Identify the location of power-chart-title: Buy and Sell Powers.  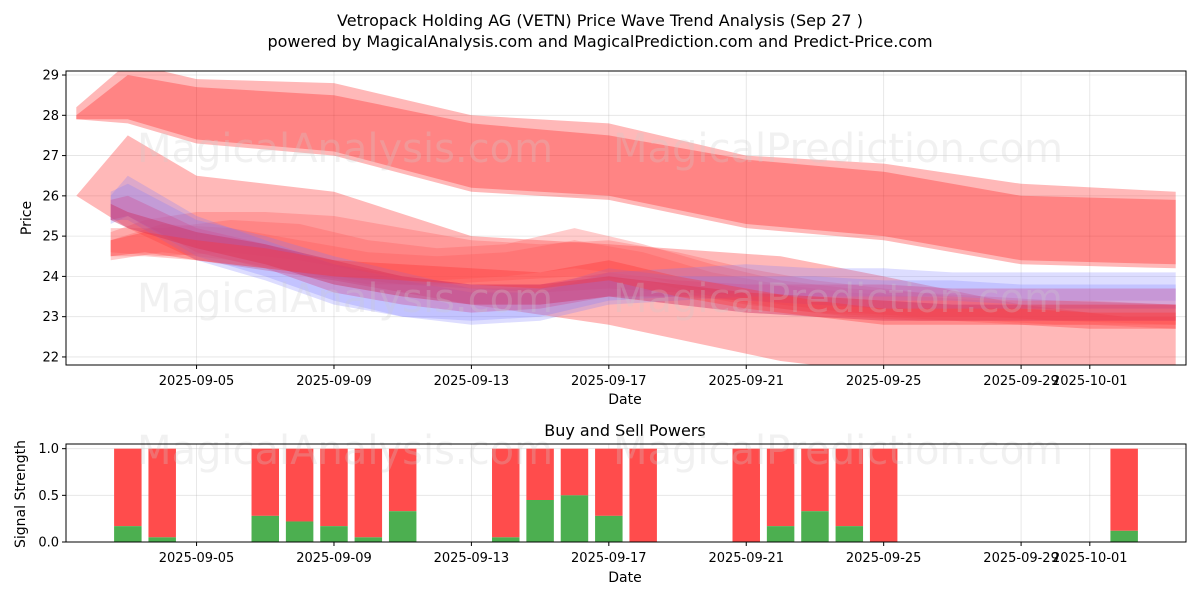
(625, 430).